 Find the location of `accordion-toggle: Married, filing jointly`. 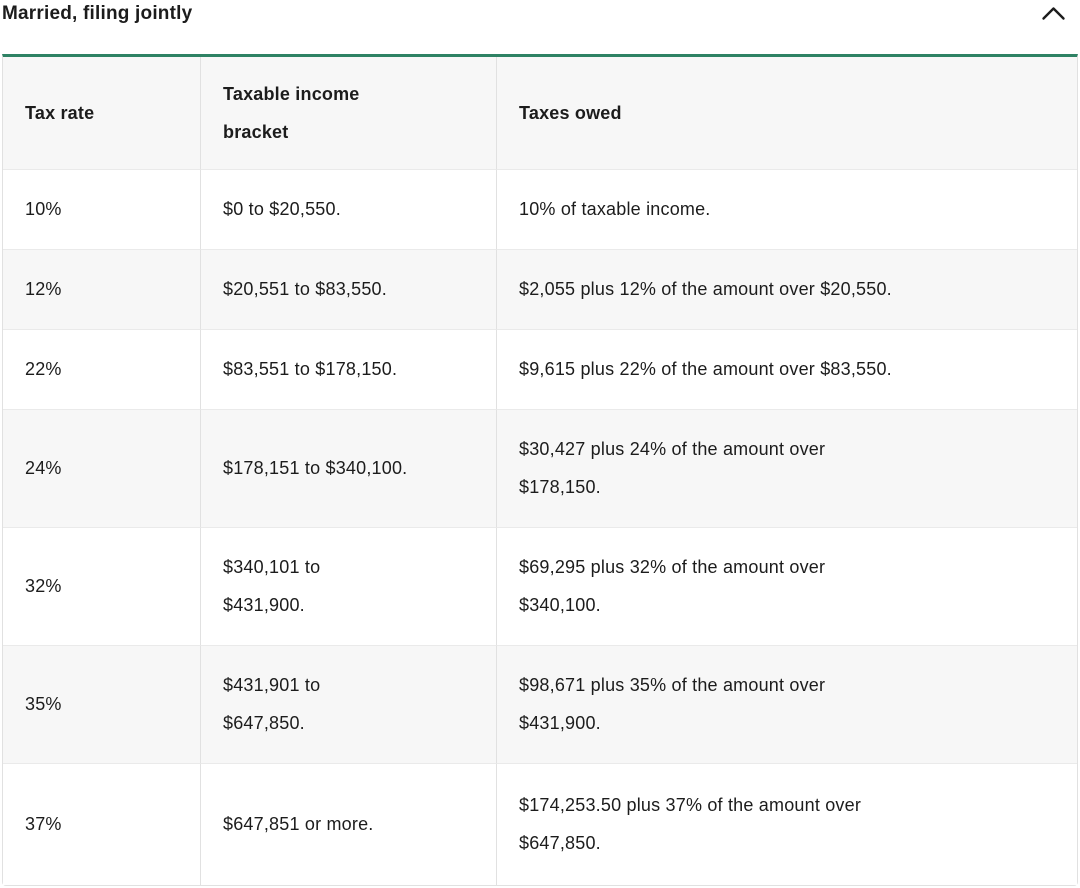

accordion-toggle: Married, filing jointly is located at coordinates (540, 13).